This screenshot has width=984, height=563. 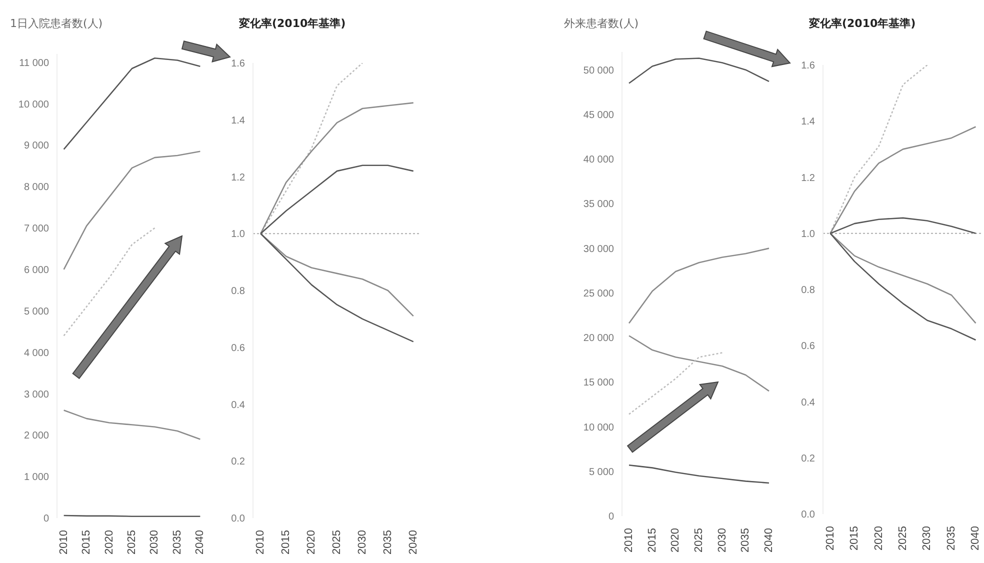 What do you see at coordinates (598, 294) in the screenshot?
I see `y-tick-label: 25 000` at bounding box center [598, 294].